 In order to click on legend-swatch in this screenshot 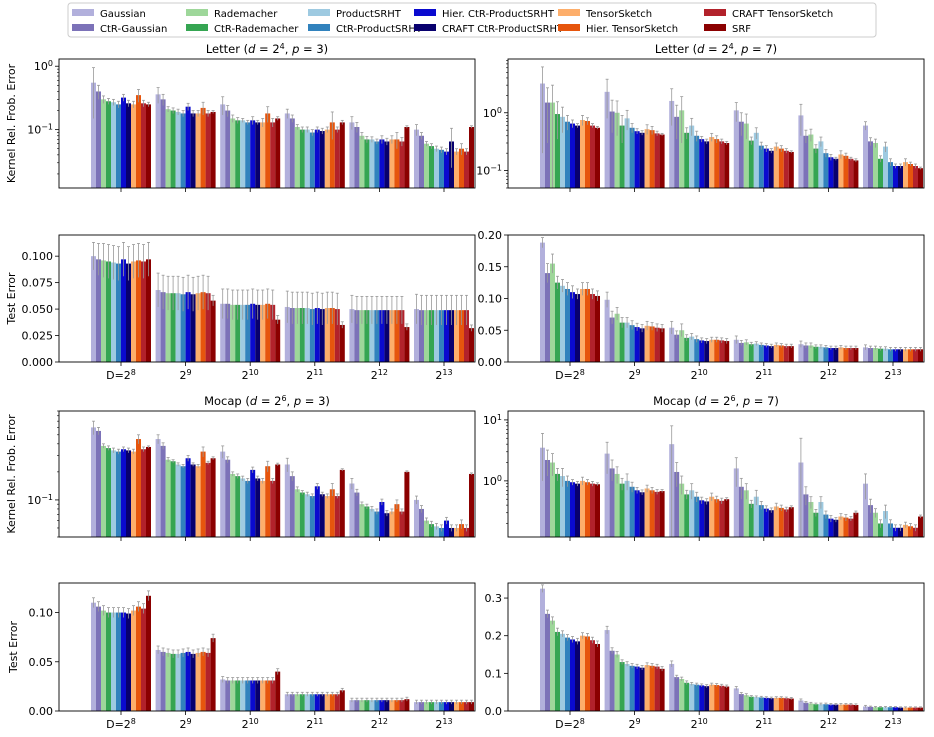, I will do `click(425, 27)`.